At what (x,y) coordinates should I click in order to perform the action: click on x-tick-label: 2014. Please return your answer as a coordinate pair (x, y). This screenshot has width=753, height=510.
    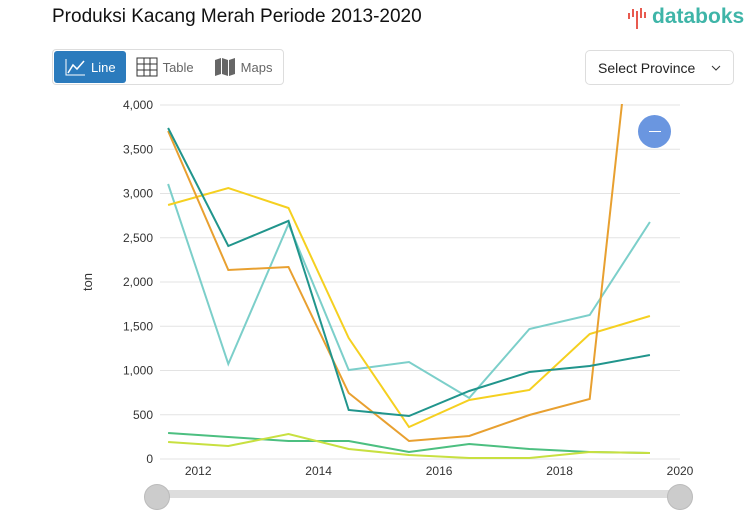
    Looking at the image, I should click on (318, 471).